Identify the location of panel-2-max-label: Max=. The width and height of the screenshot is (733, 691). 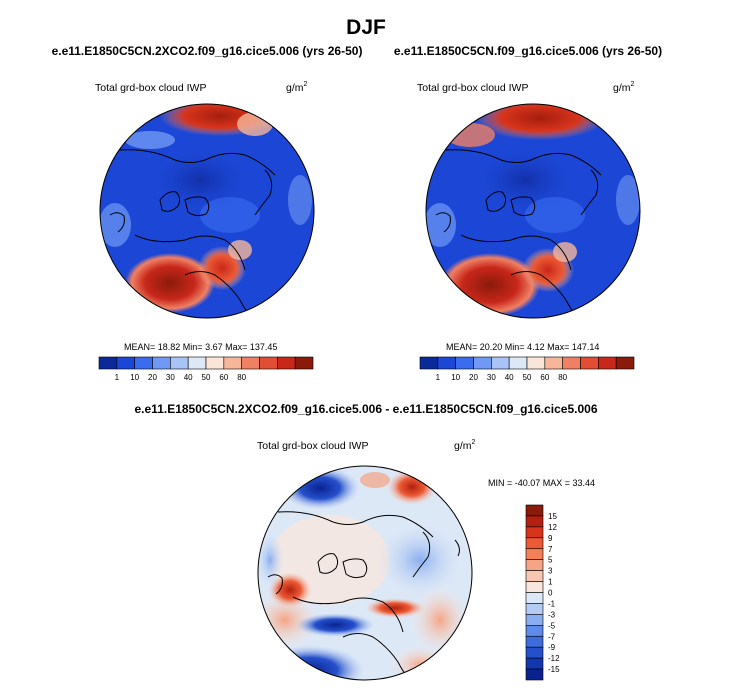
(558, 347).